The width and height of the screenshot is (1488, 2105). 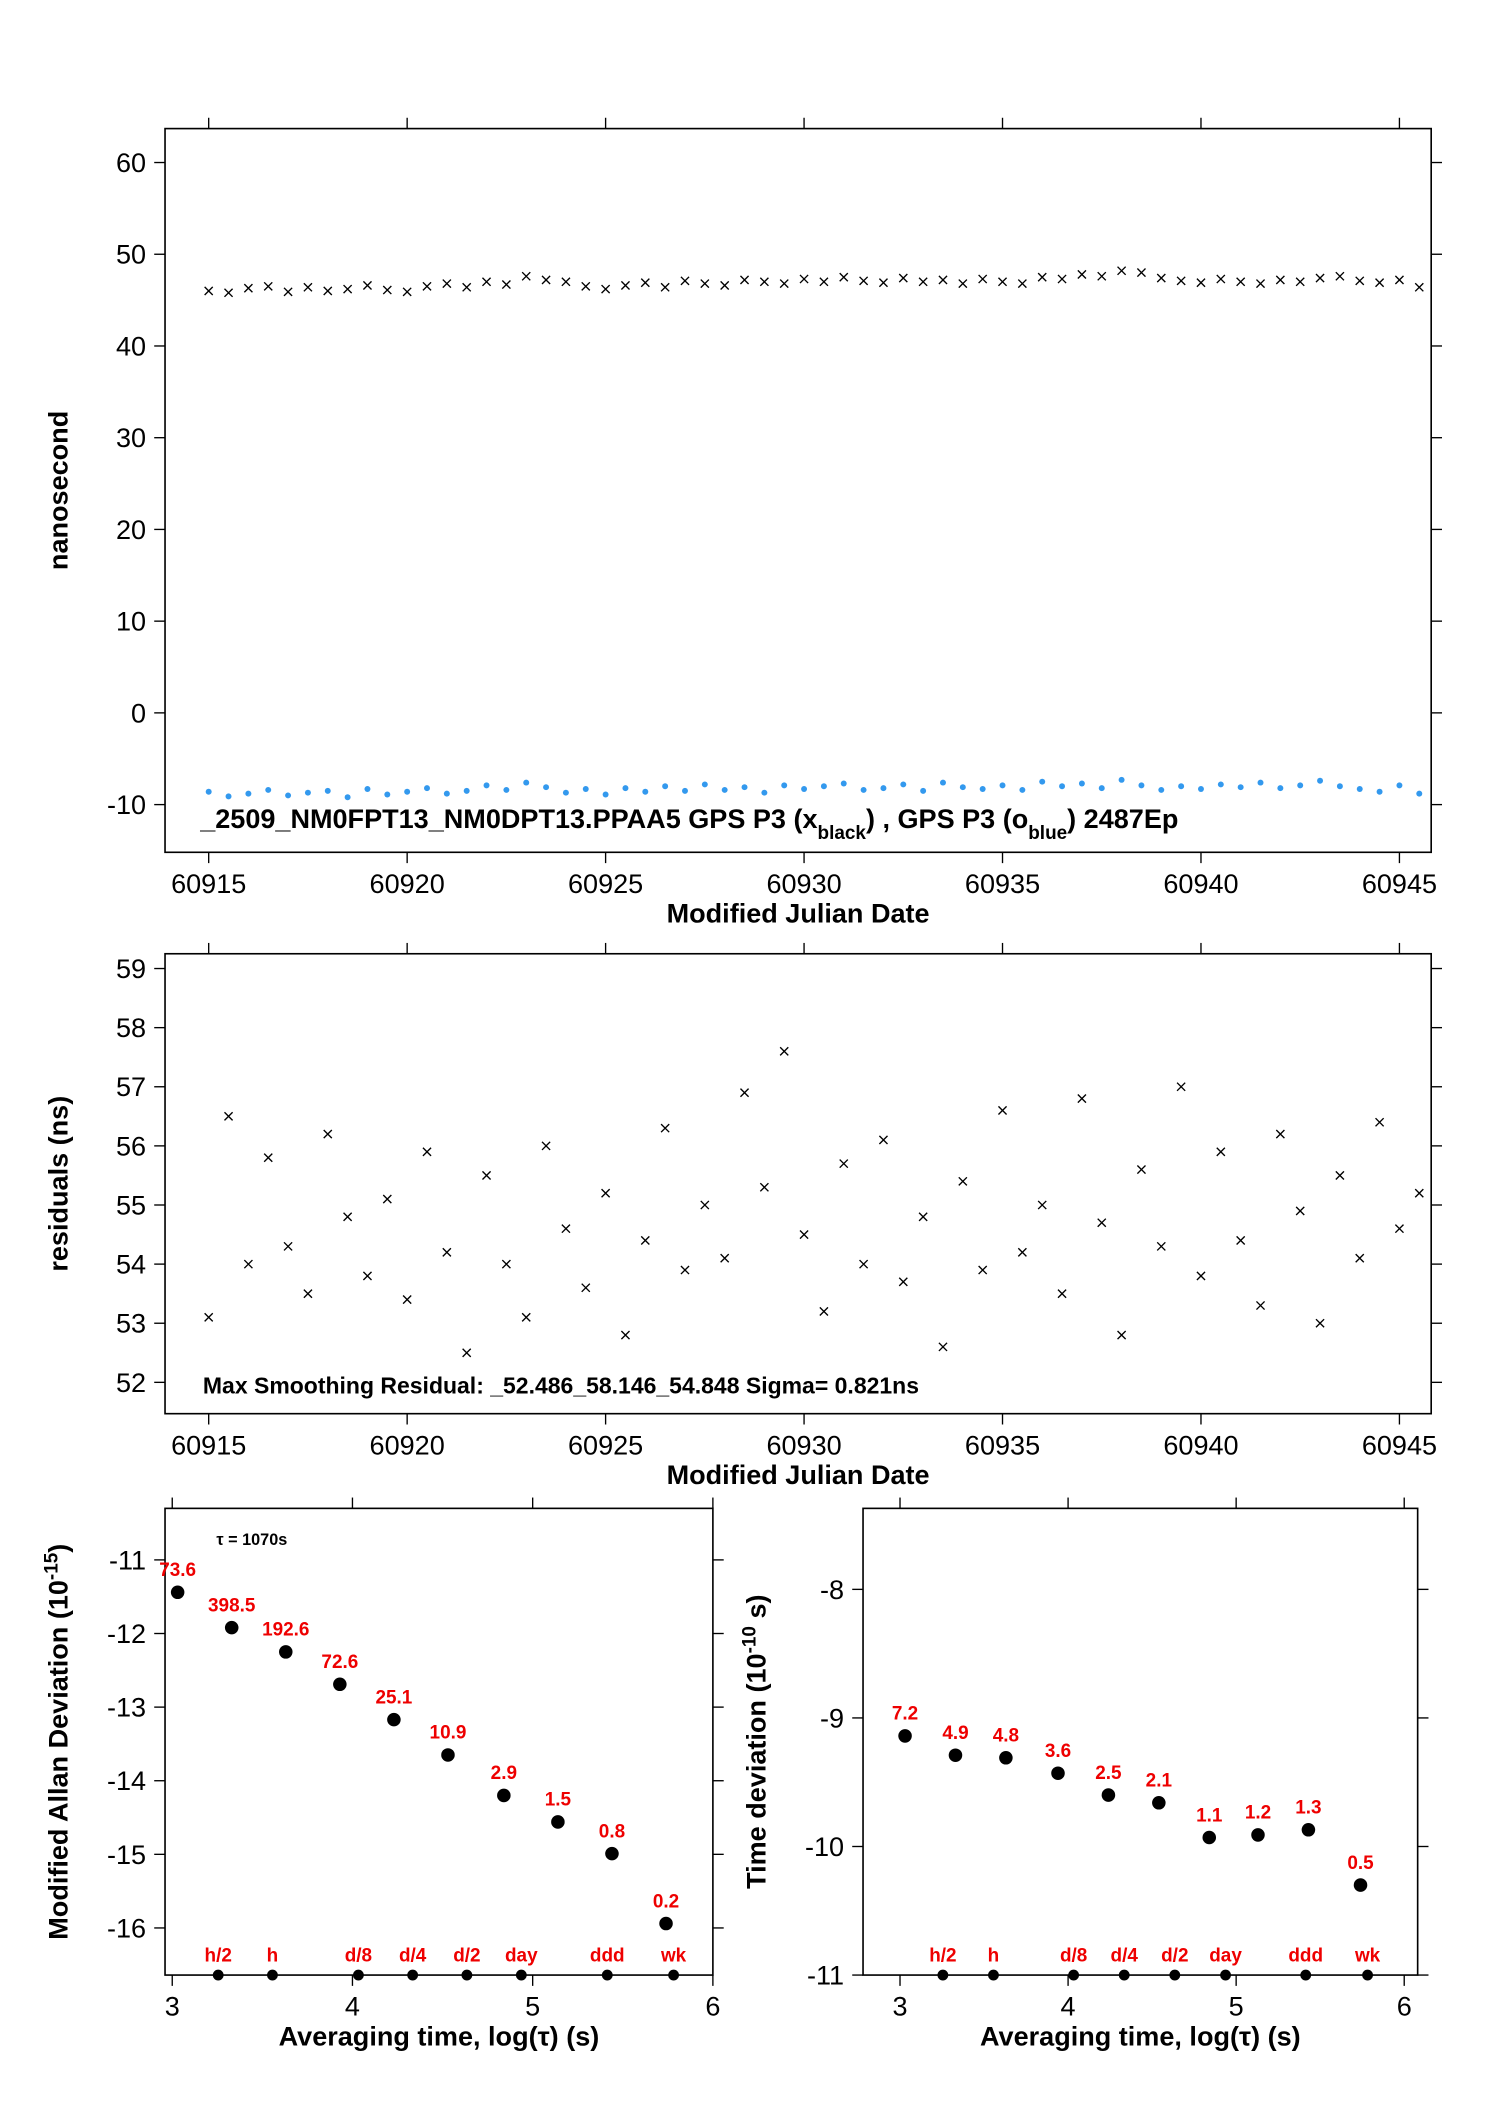 I want to click on y-tick-label: -12, so click(x=126, y=1634).